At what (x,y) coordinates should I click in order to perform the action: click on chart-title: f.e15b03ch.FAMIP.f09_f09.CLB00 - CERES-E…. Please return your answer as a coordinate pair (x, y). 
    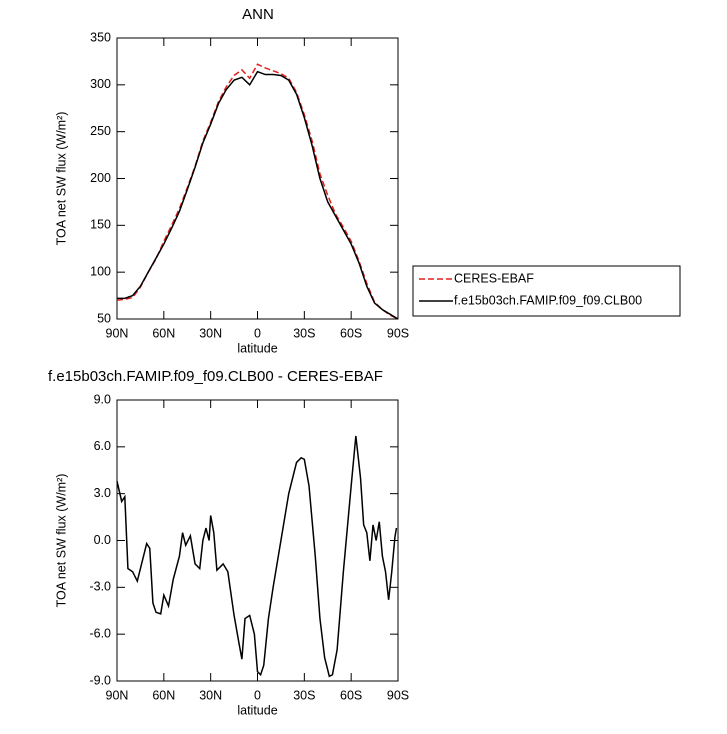
    Looking at the image, I should click on (215, 376).